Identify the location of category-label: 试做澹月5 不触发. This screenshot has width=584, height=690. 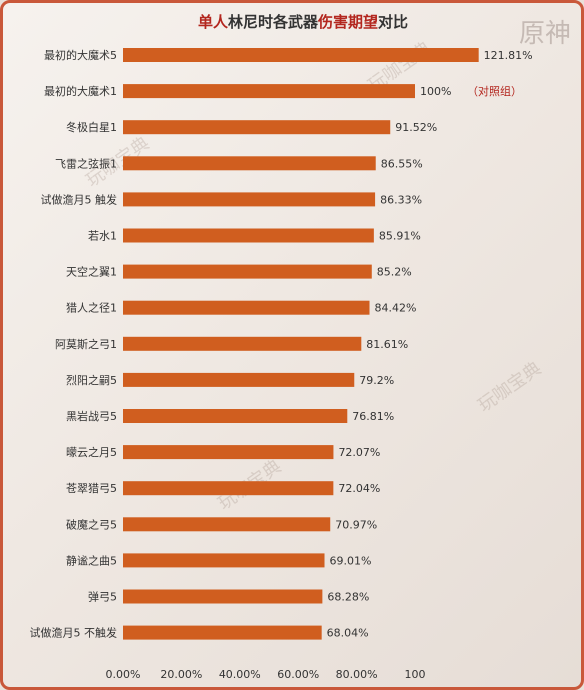
(74, 633).